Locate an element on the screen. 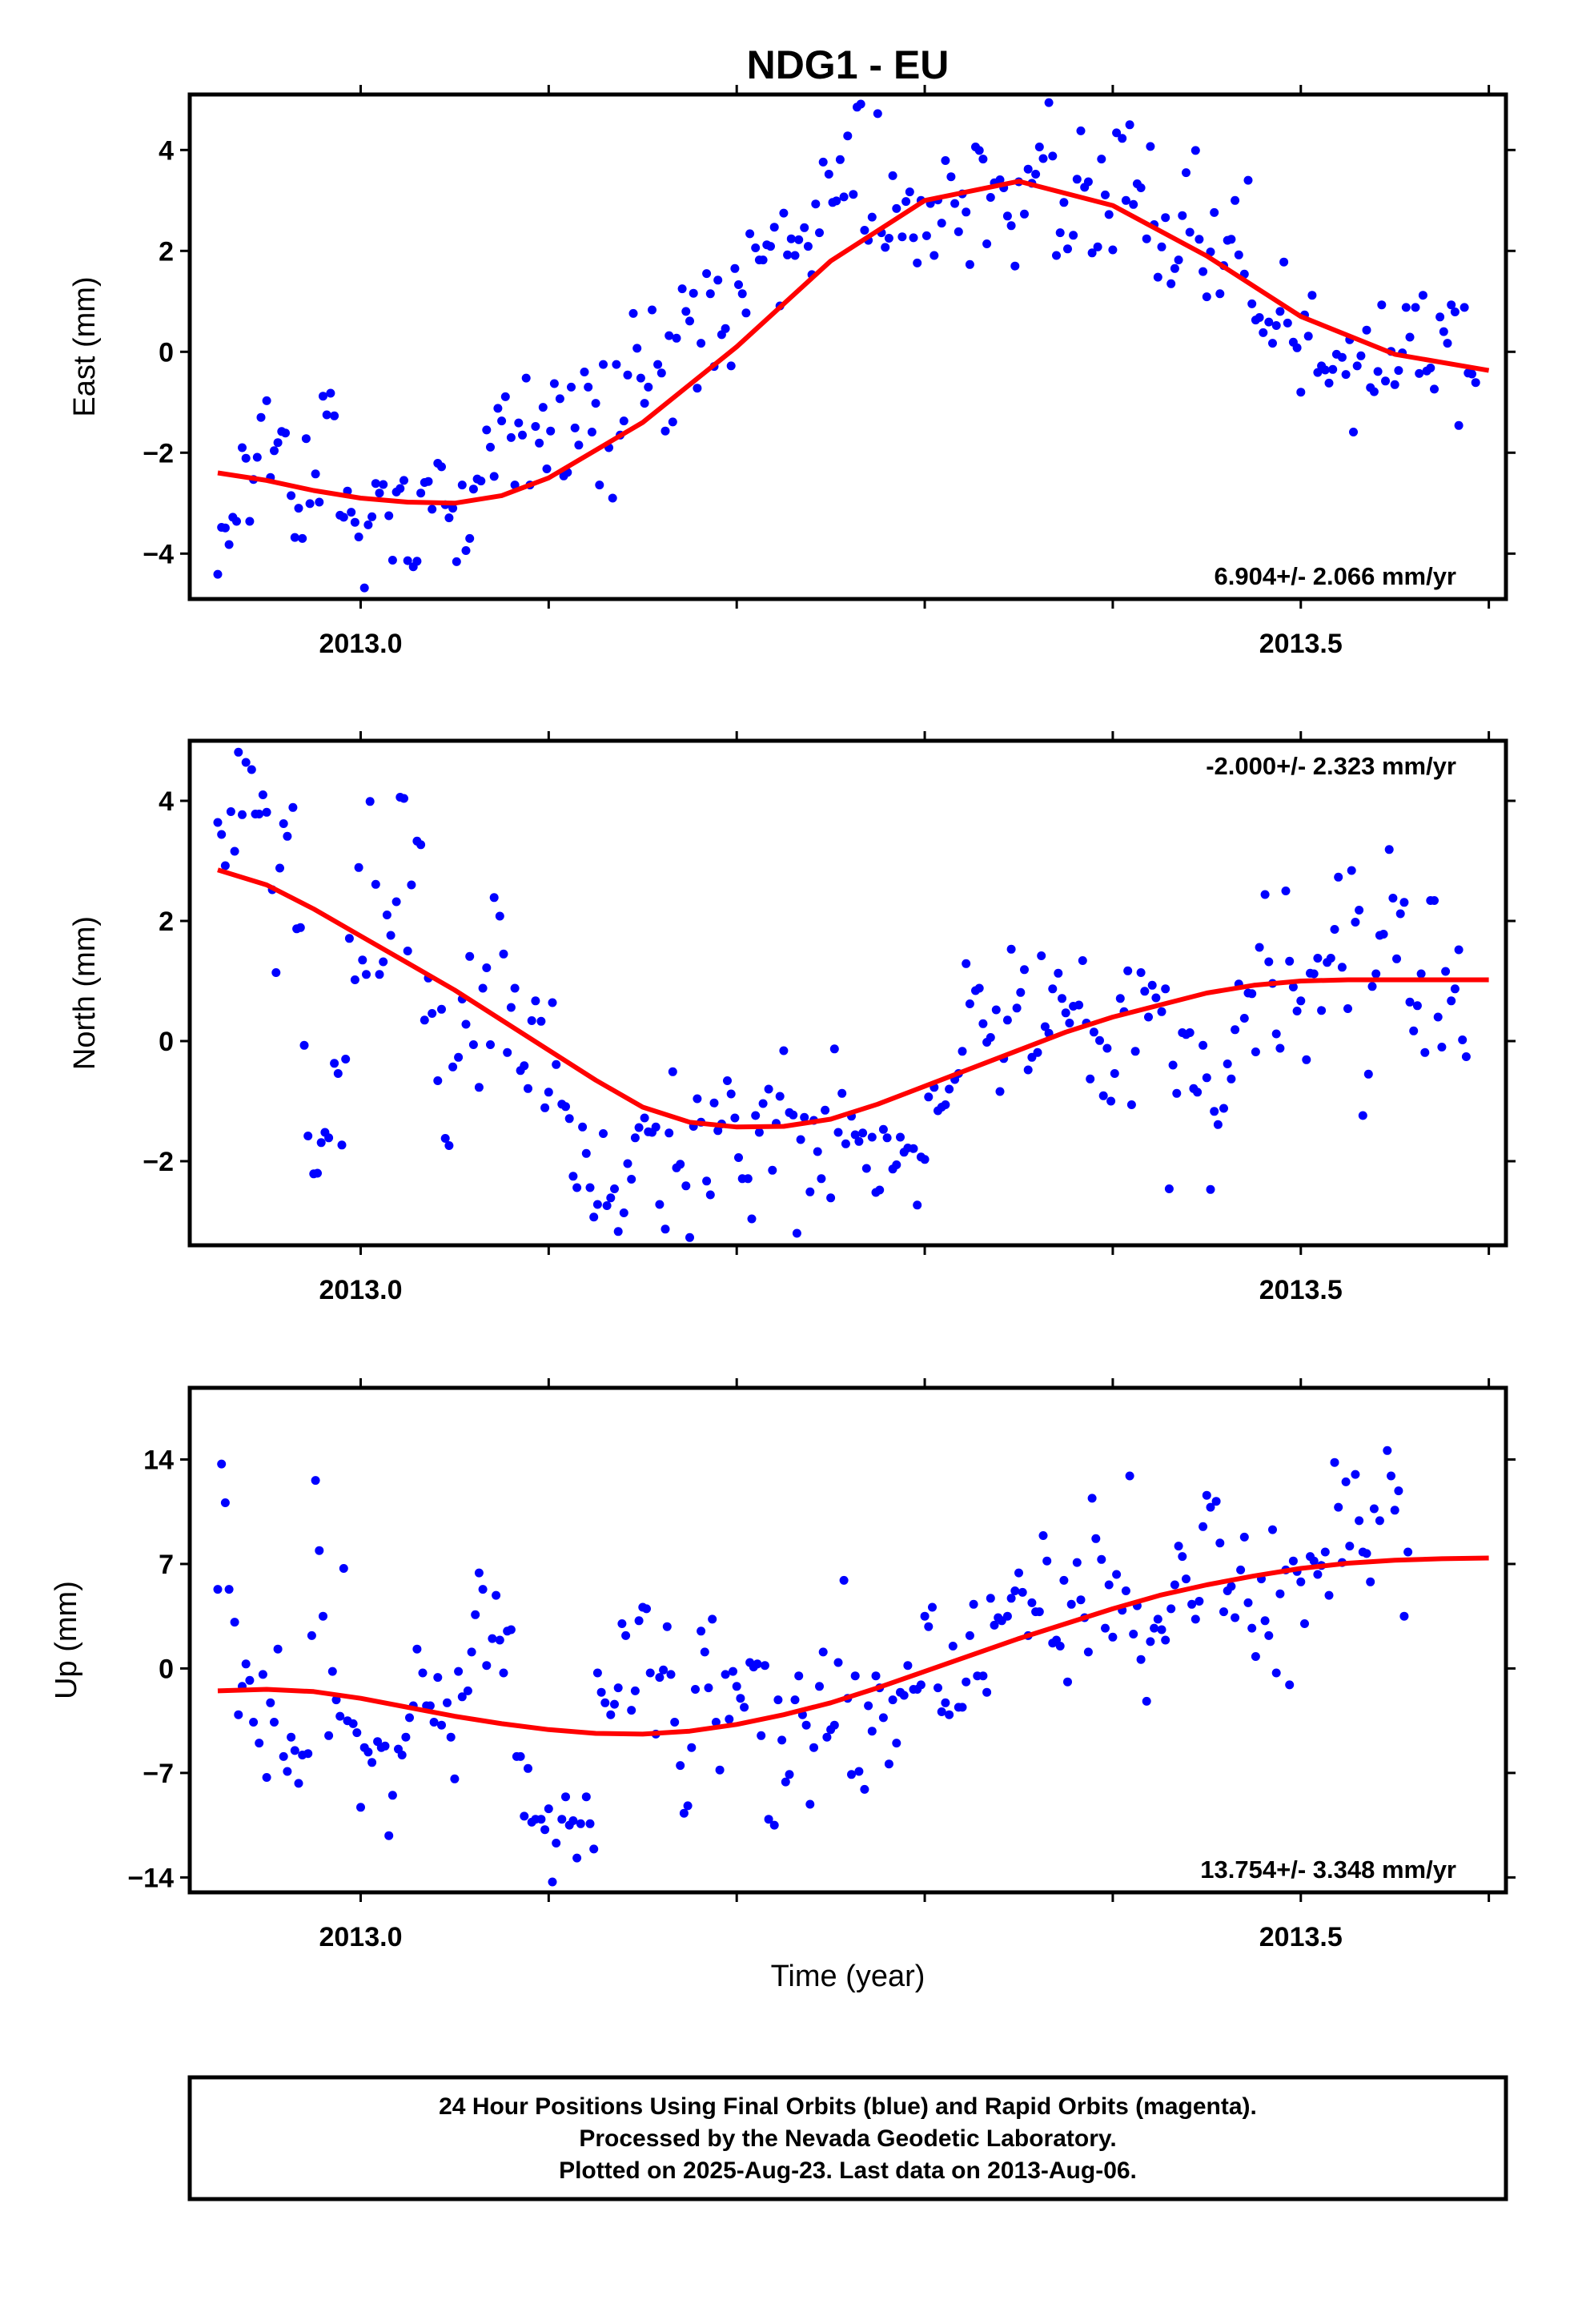 This screenshot has height=2324, width=1582. up-fit-line is located at coordinates (853, 1646).